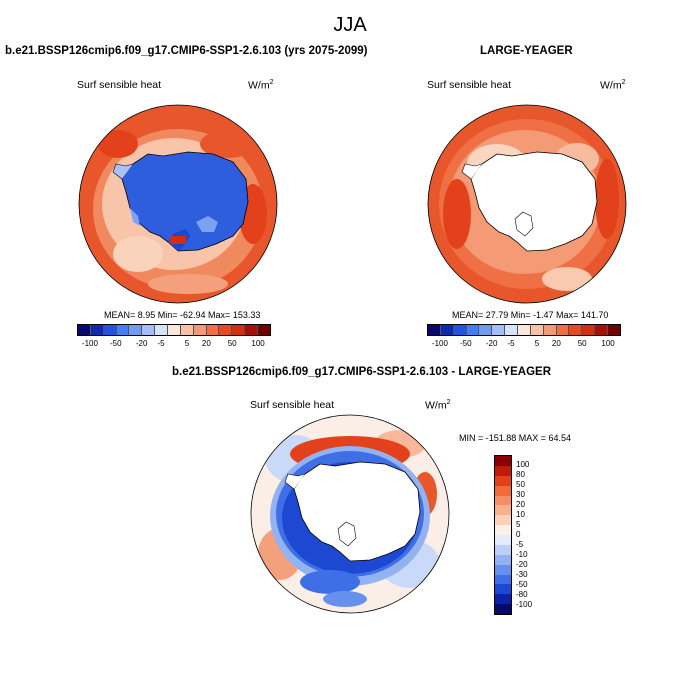 The height and width of the screenshot is (700, 700). I want to click on map-diff-polar, so click(350, 514).